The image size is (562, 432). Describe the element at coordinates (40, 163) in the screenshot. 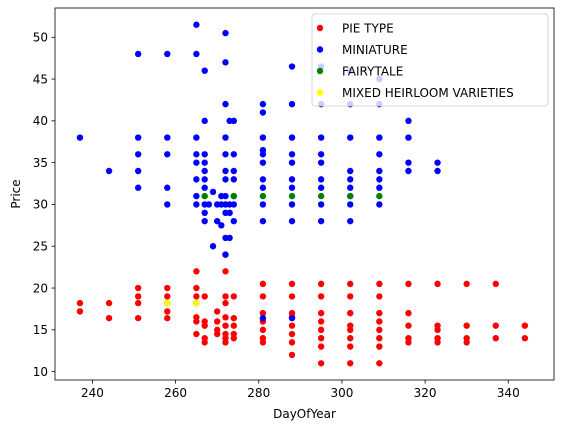

I see `y-tick-label: 35` at that location.